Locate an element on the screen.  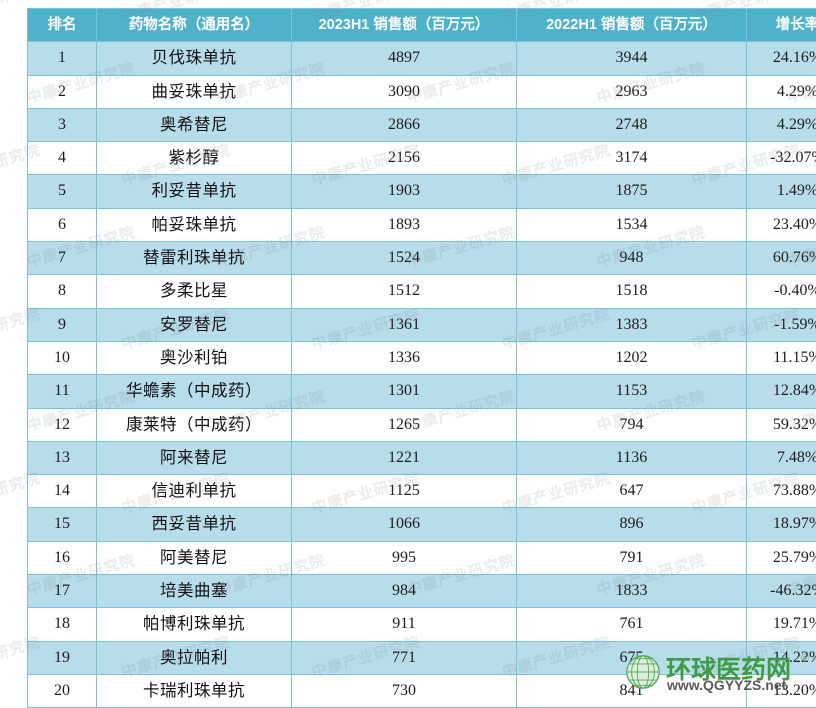
cell-sales-2022: 1383 is located at coordinates (632, 324).